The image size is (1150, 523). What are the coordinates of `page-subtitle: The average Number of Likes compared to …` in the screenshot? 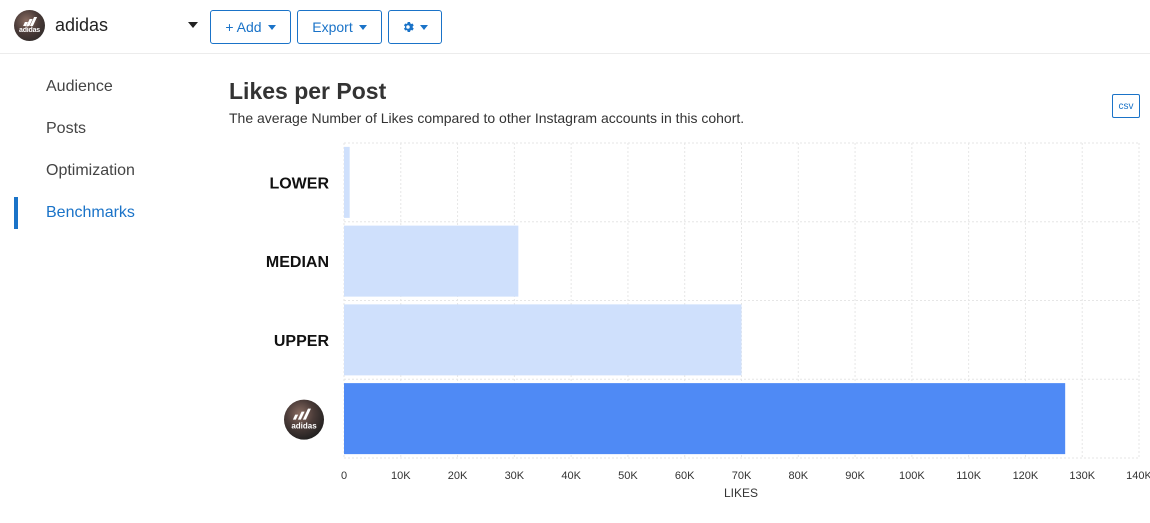 It's located at (487, 118).